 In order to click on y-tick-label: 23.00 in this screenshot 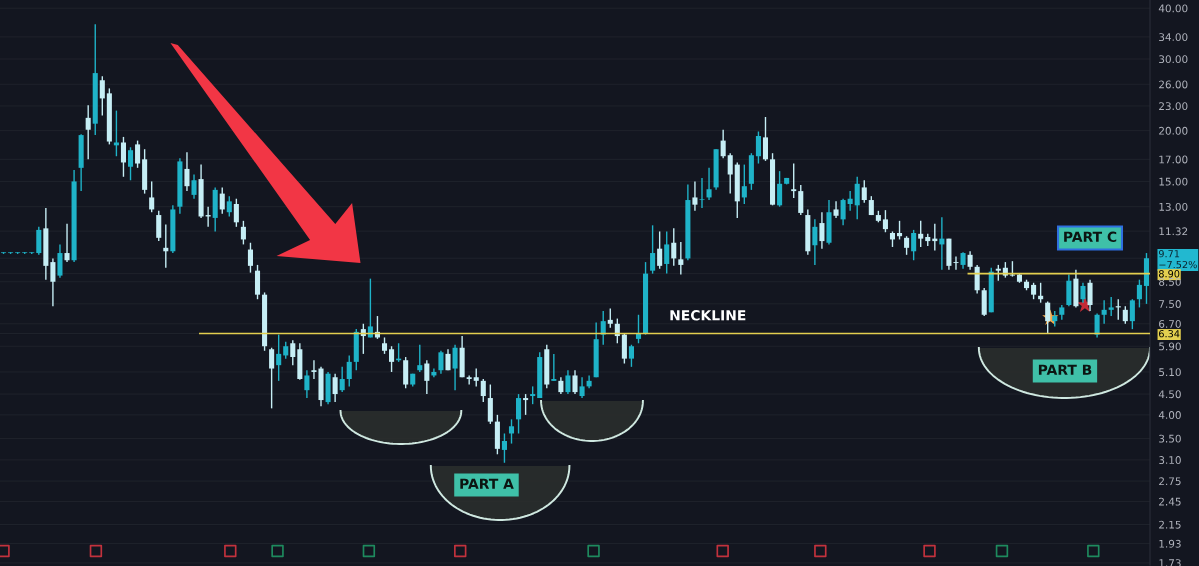, I will do `click(1173, 106)`.